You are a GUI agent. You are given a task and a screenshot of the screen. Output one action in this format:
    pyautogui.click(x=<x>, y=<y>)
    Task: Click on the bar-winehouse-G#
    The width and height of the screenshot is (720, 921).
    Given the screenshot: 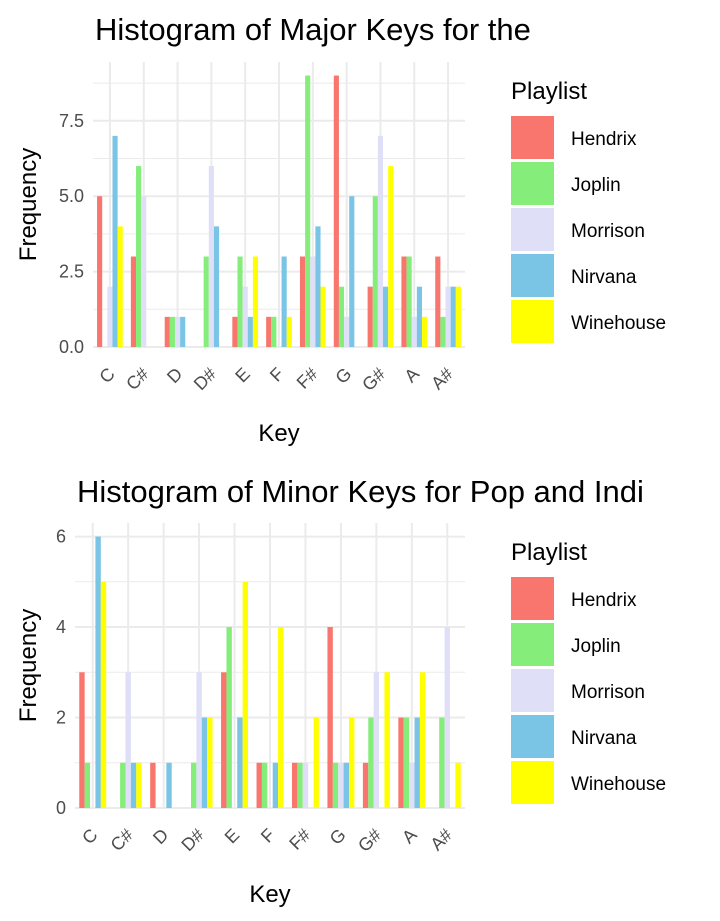 What is the action you would take?
    pyautogui.click(x=387, y=740)
    